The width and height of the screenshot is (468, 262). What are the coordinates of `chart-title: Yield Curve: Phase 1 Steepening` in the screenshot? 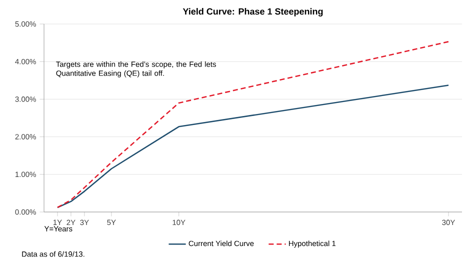 It's located at (252, 12).